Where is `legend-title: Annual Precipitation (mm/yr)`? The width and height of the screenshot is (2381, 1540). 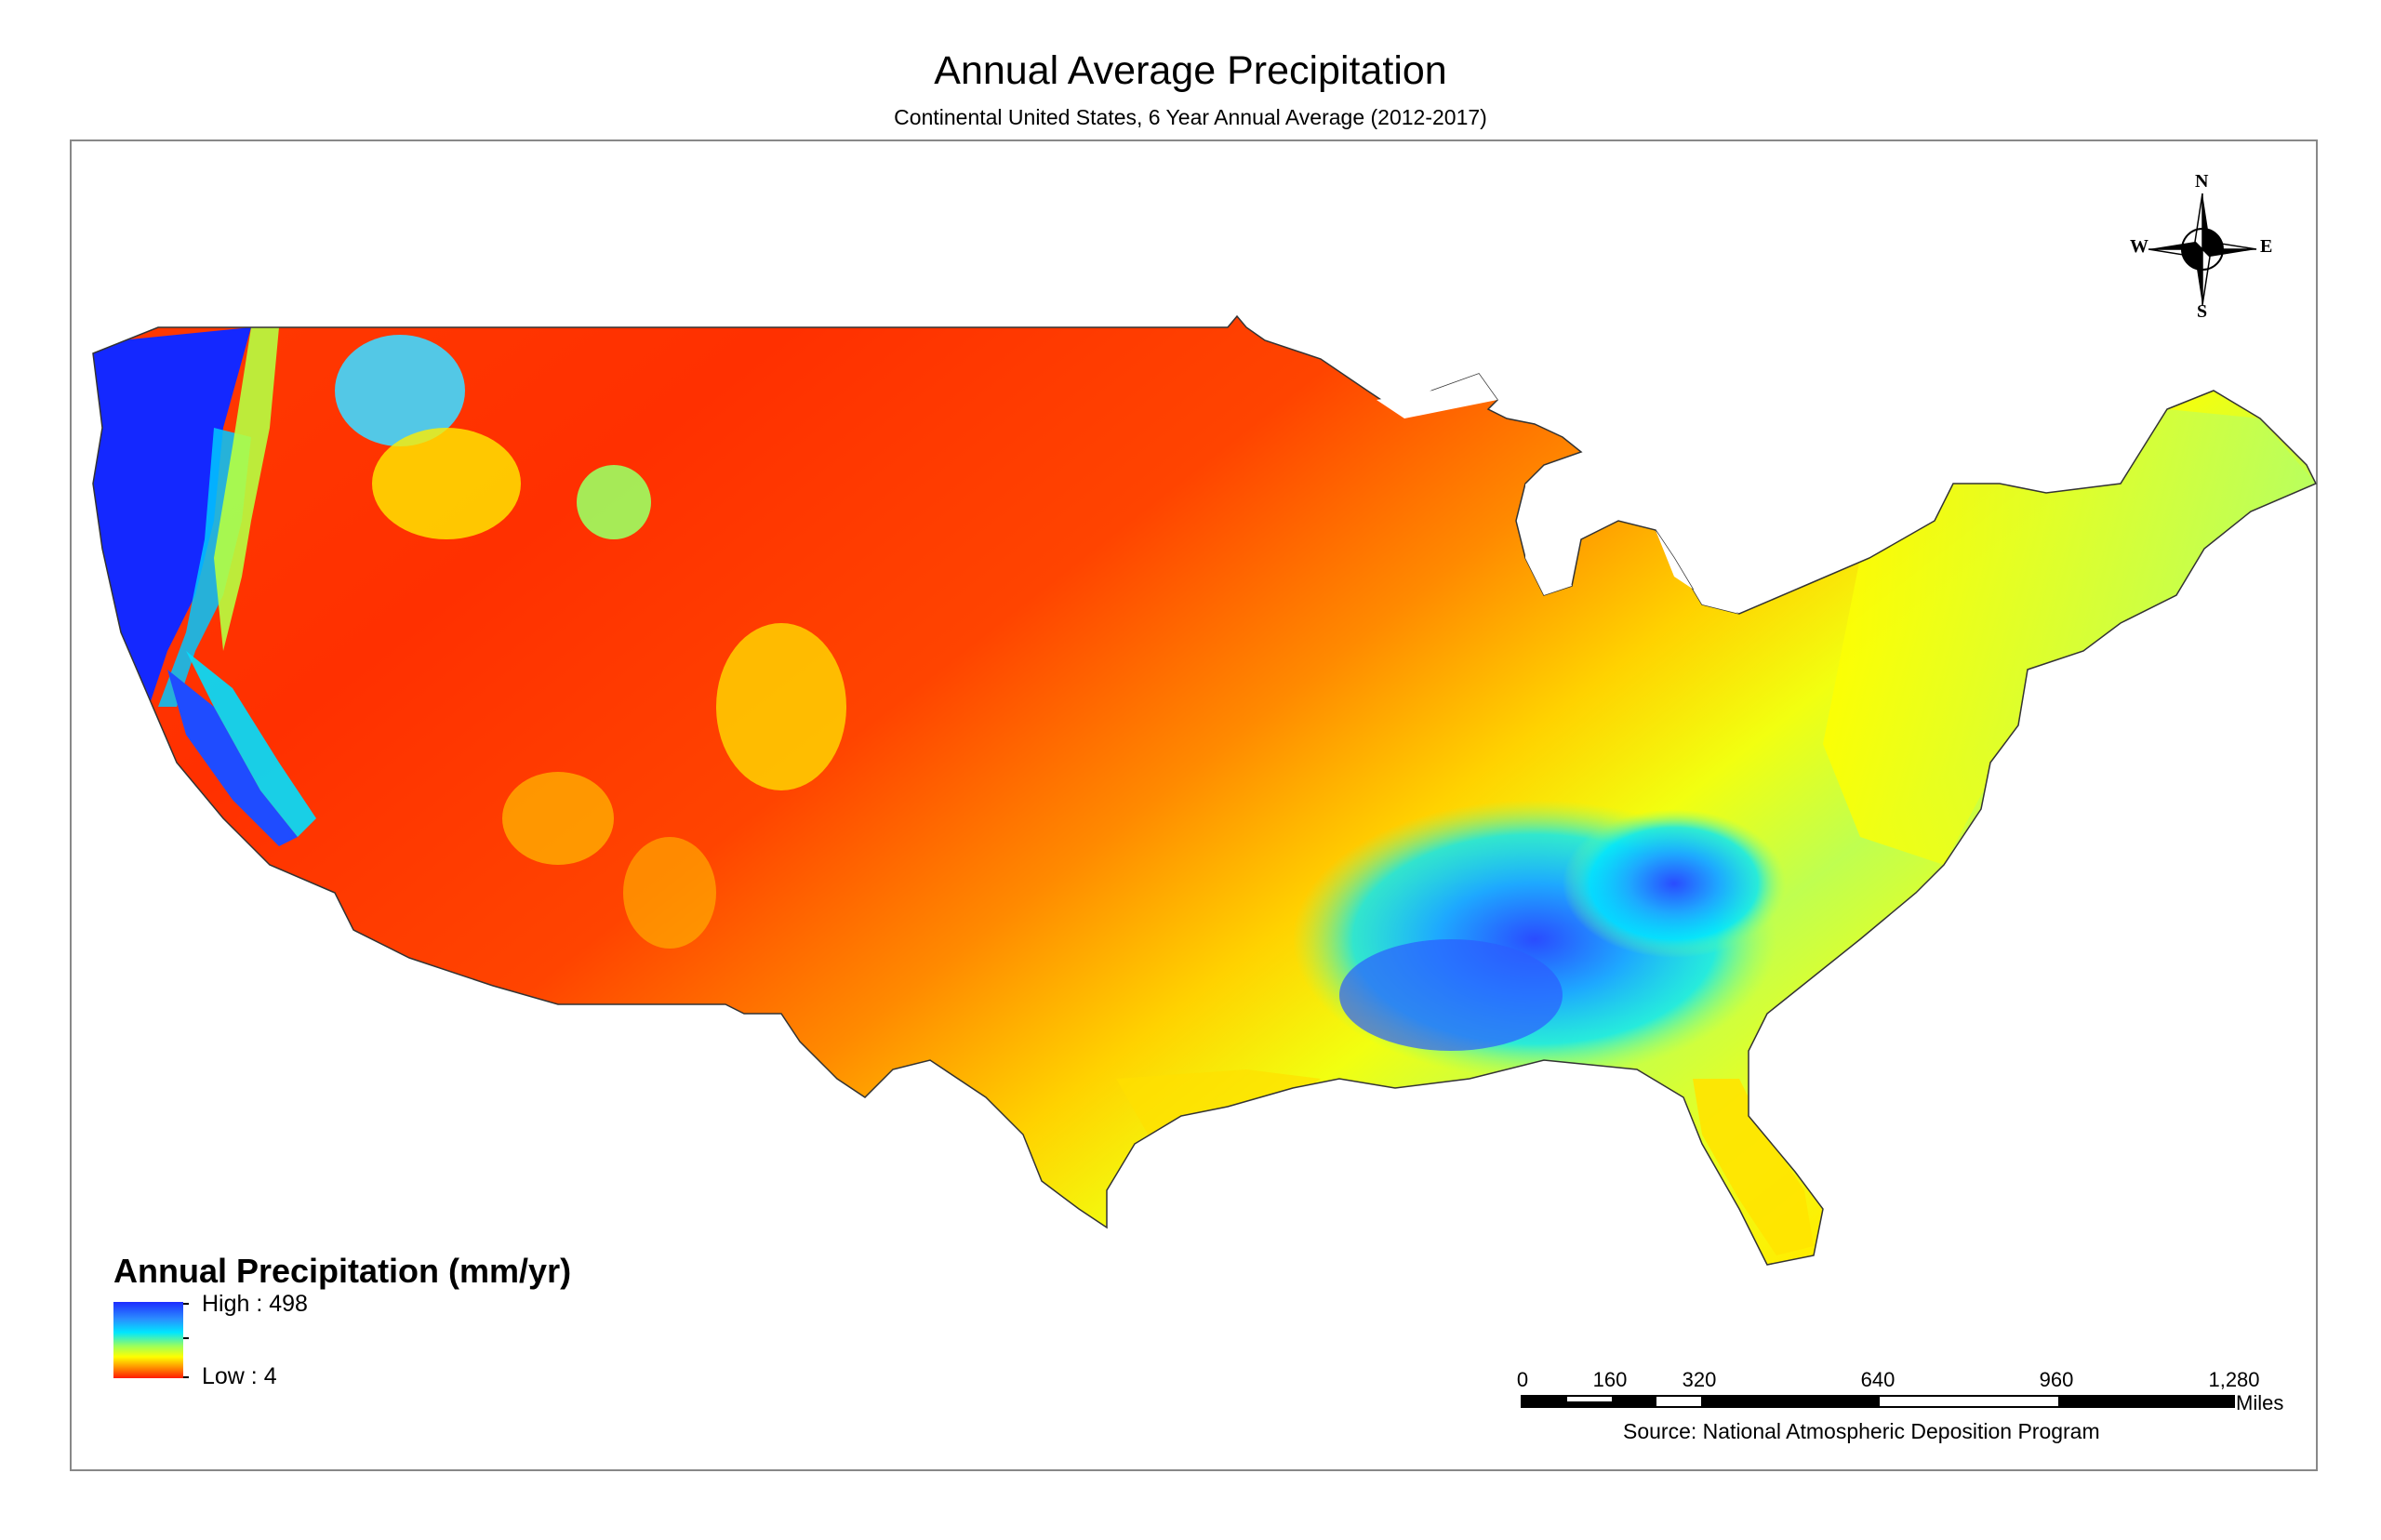 legend-title: Annual Precipitation (mm/yr) is located at coordinates (342, 1271).